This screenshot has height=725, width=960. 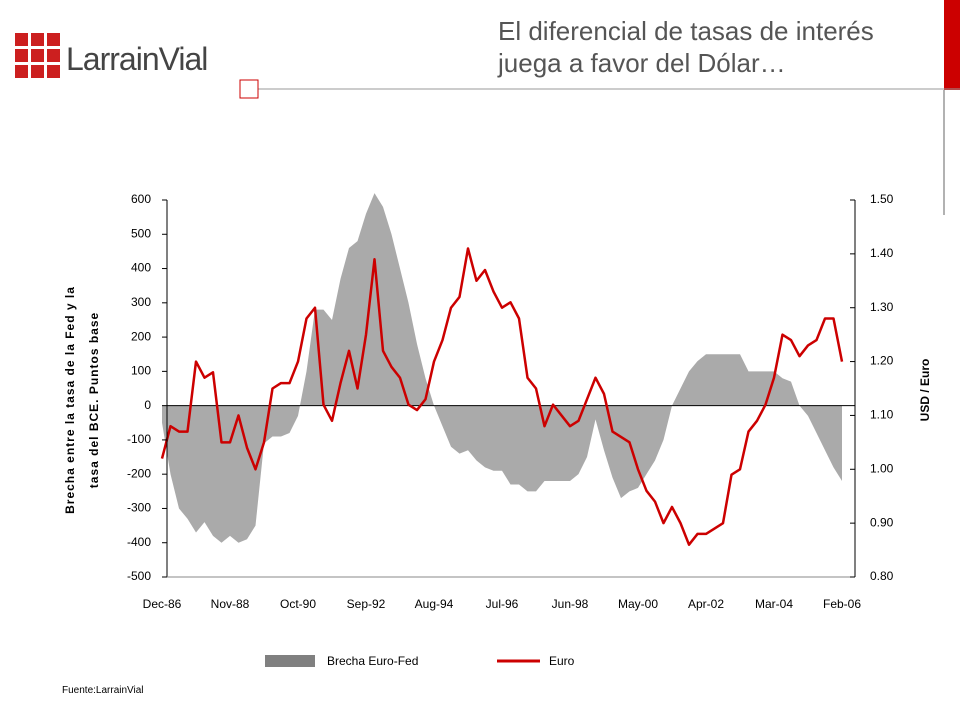 I want to click on x-tick-label: Aug-94, so click(x=434, y=604).